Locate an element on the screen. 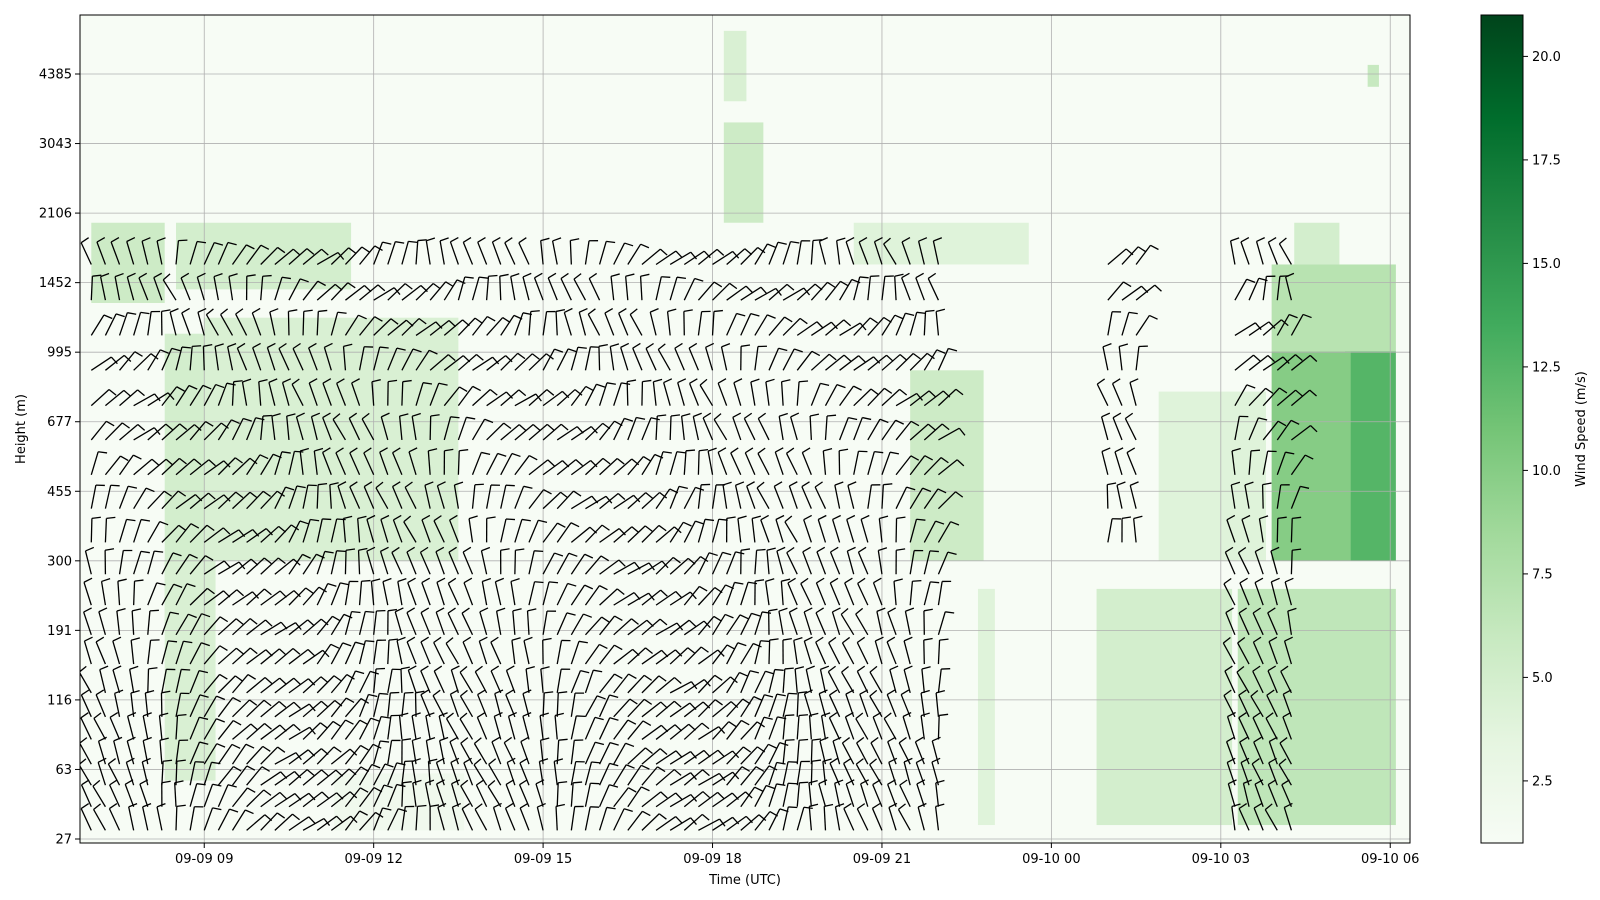 The width and height of the screenshot is (1600, 900). colorbar-tick-label: 17.5 is located at coordinates (1546, 160).